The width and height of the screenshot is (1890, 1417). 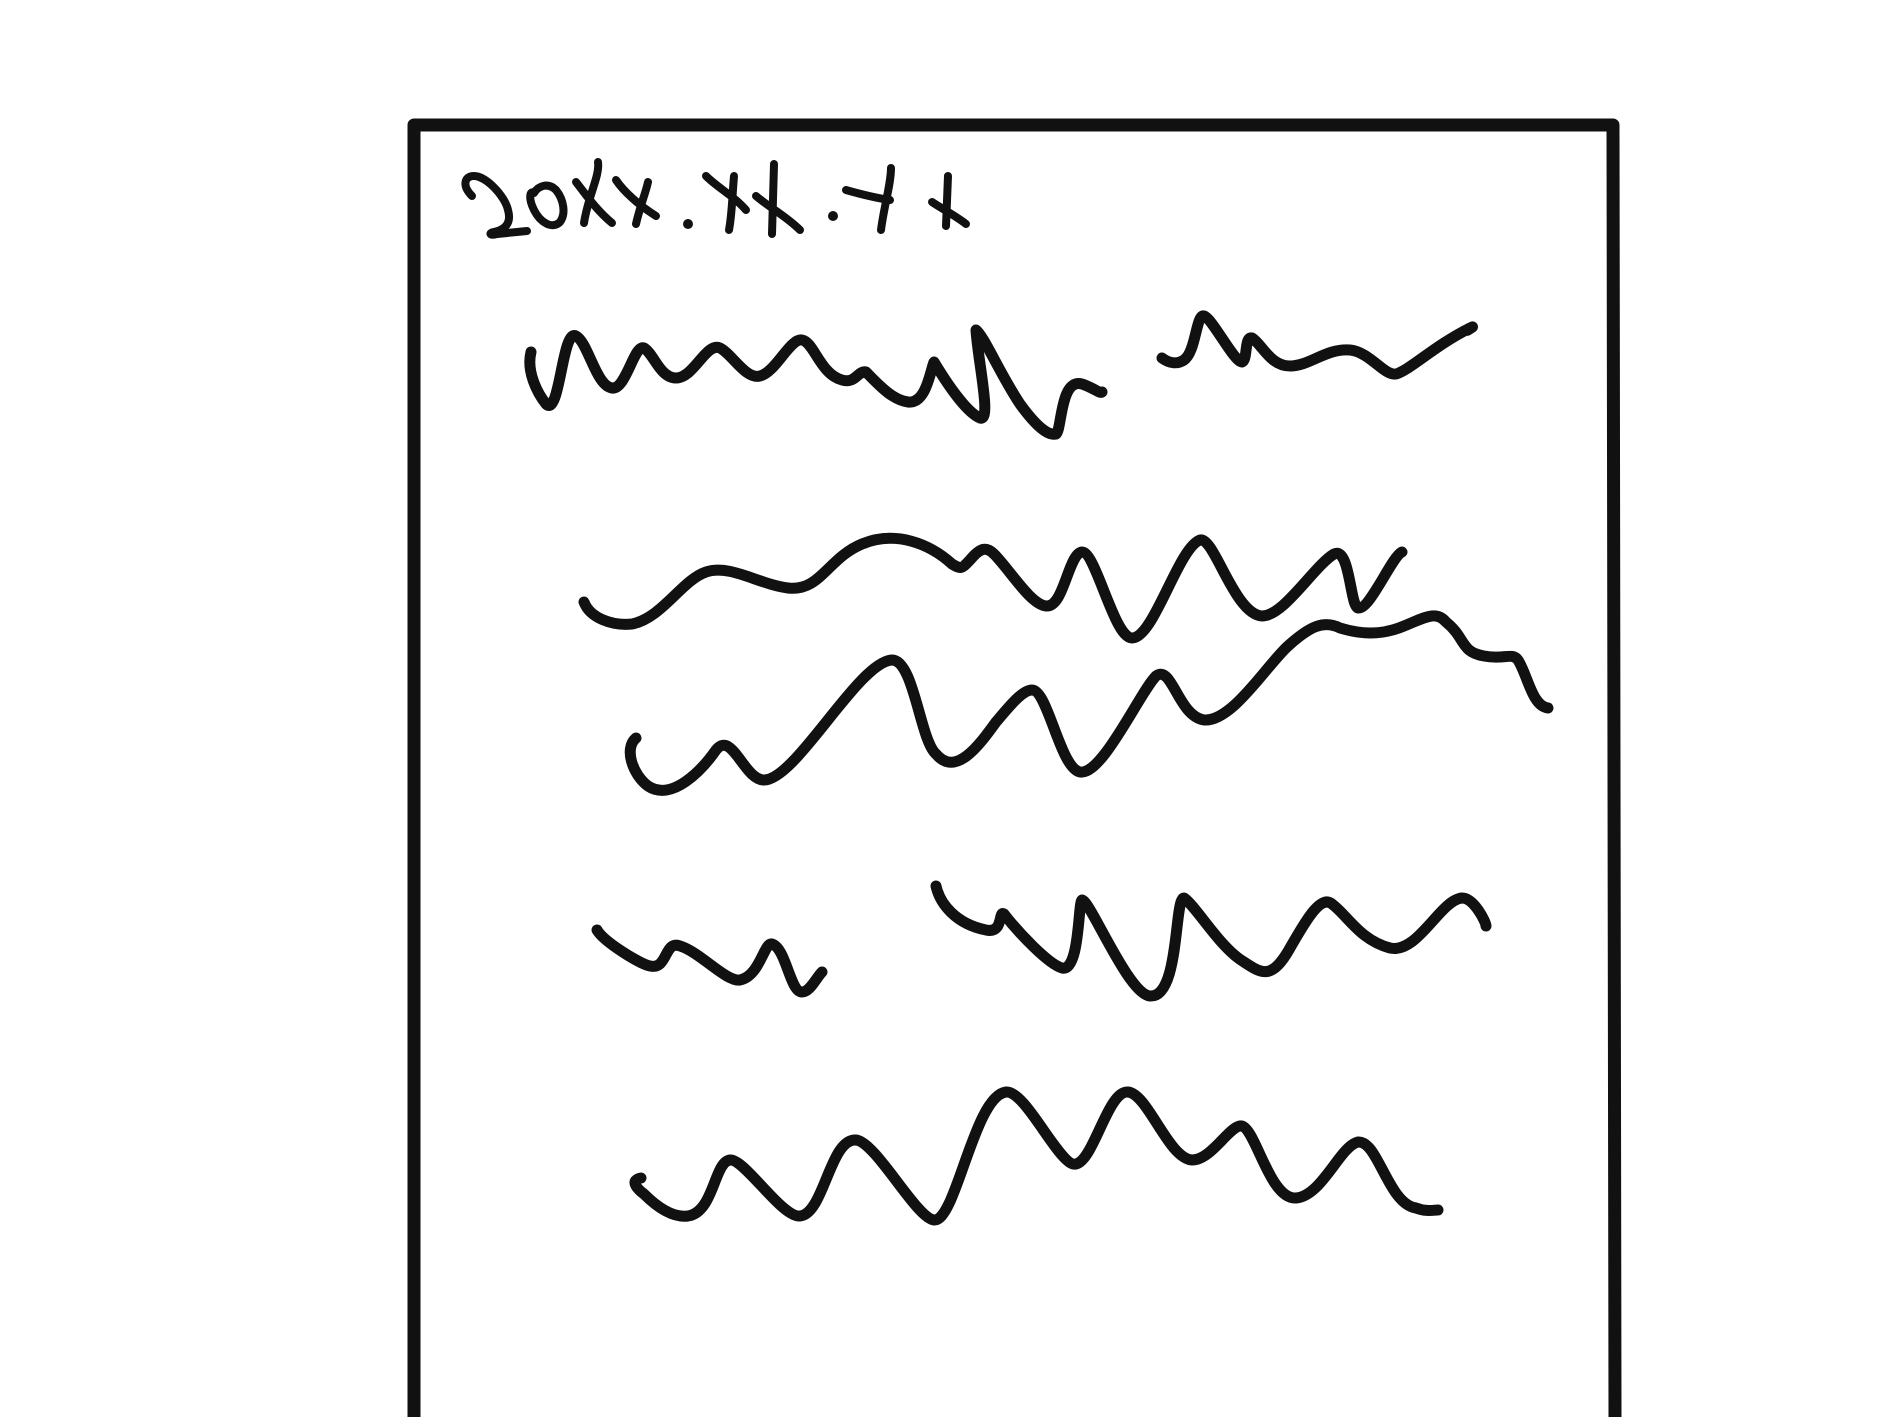 What do you see at coordinates (1211, 941) in the screenshot?
I see `scribble-line-4b` at bounding box center [1211, 941].